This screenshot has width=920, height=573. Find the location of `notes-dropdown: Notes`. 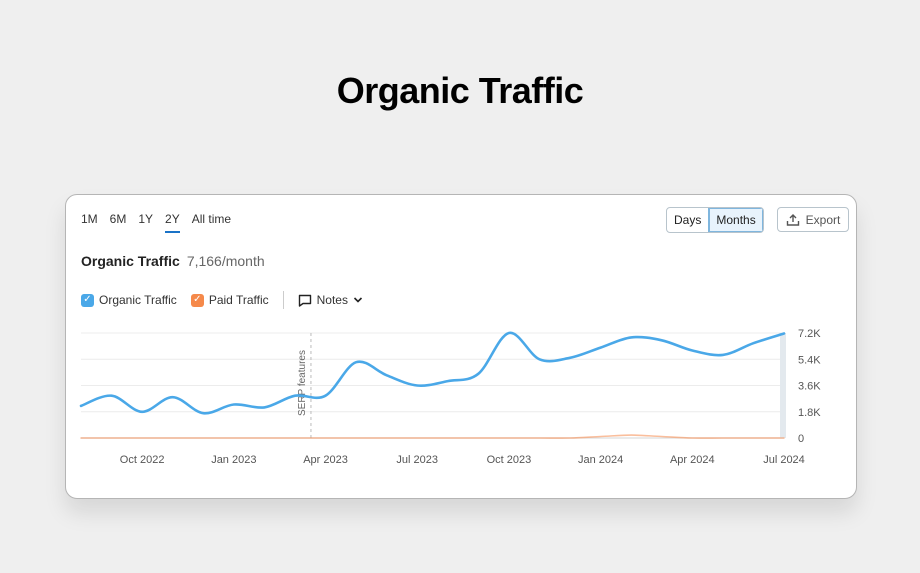

notes-dropdown: Notes is located at coordinates (330, 300).